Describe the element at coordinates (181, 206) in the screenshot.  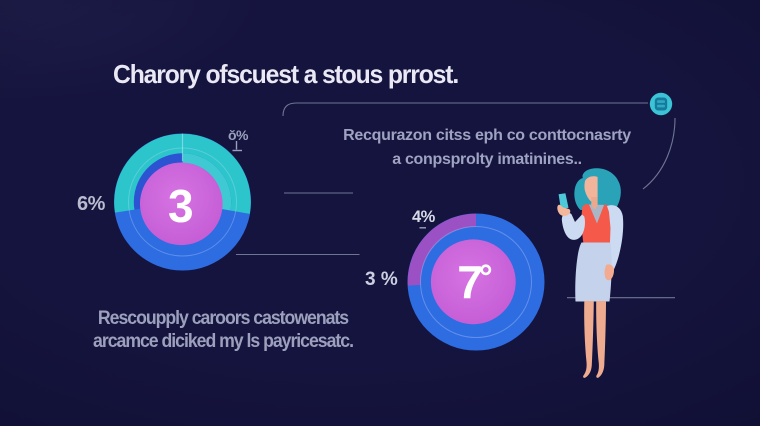
I see `svg-text: 3` at that location.